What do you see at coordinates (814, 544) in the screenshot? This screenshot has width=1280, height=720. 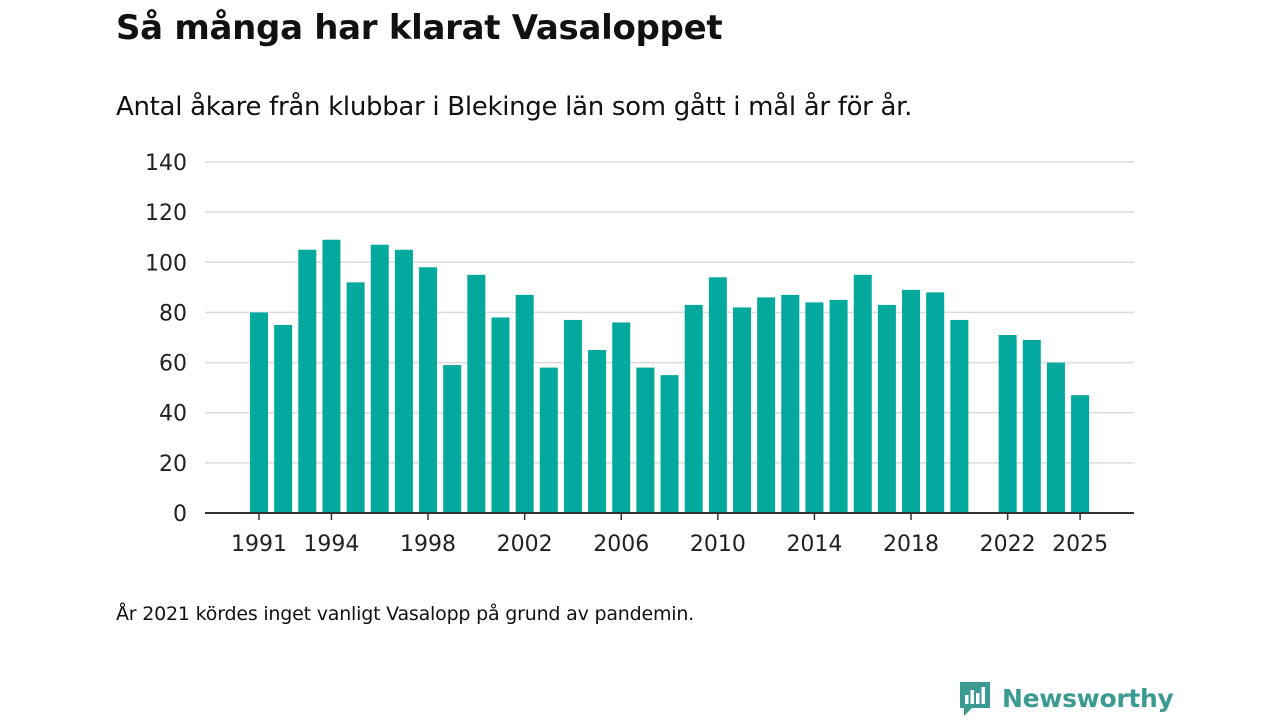 I see `x-tick-label-2014: 2014` at bounding box center [814, 544].